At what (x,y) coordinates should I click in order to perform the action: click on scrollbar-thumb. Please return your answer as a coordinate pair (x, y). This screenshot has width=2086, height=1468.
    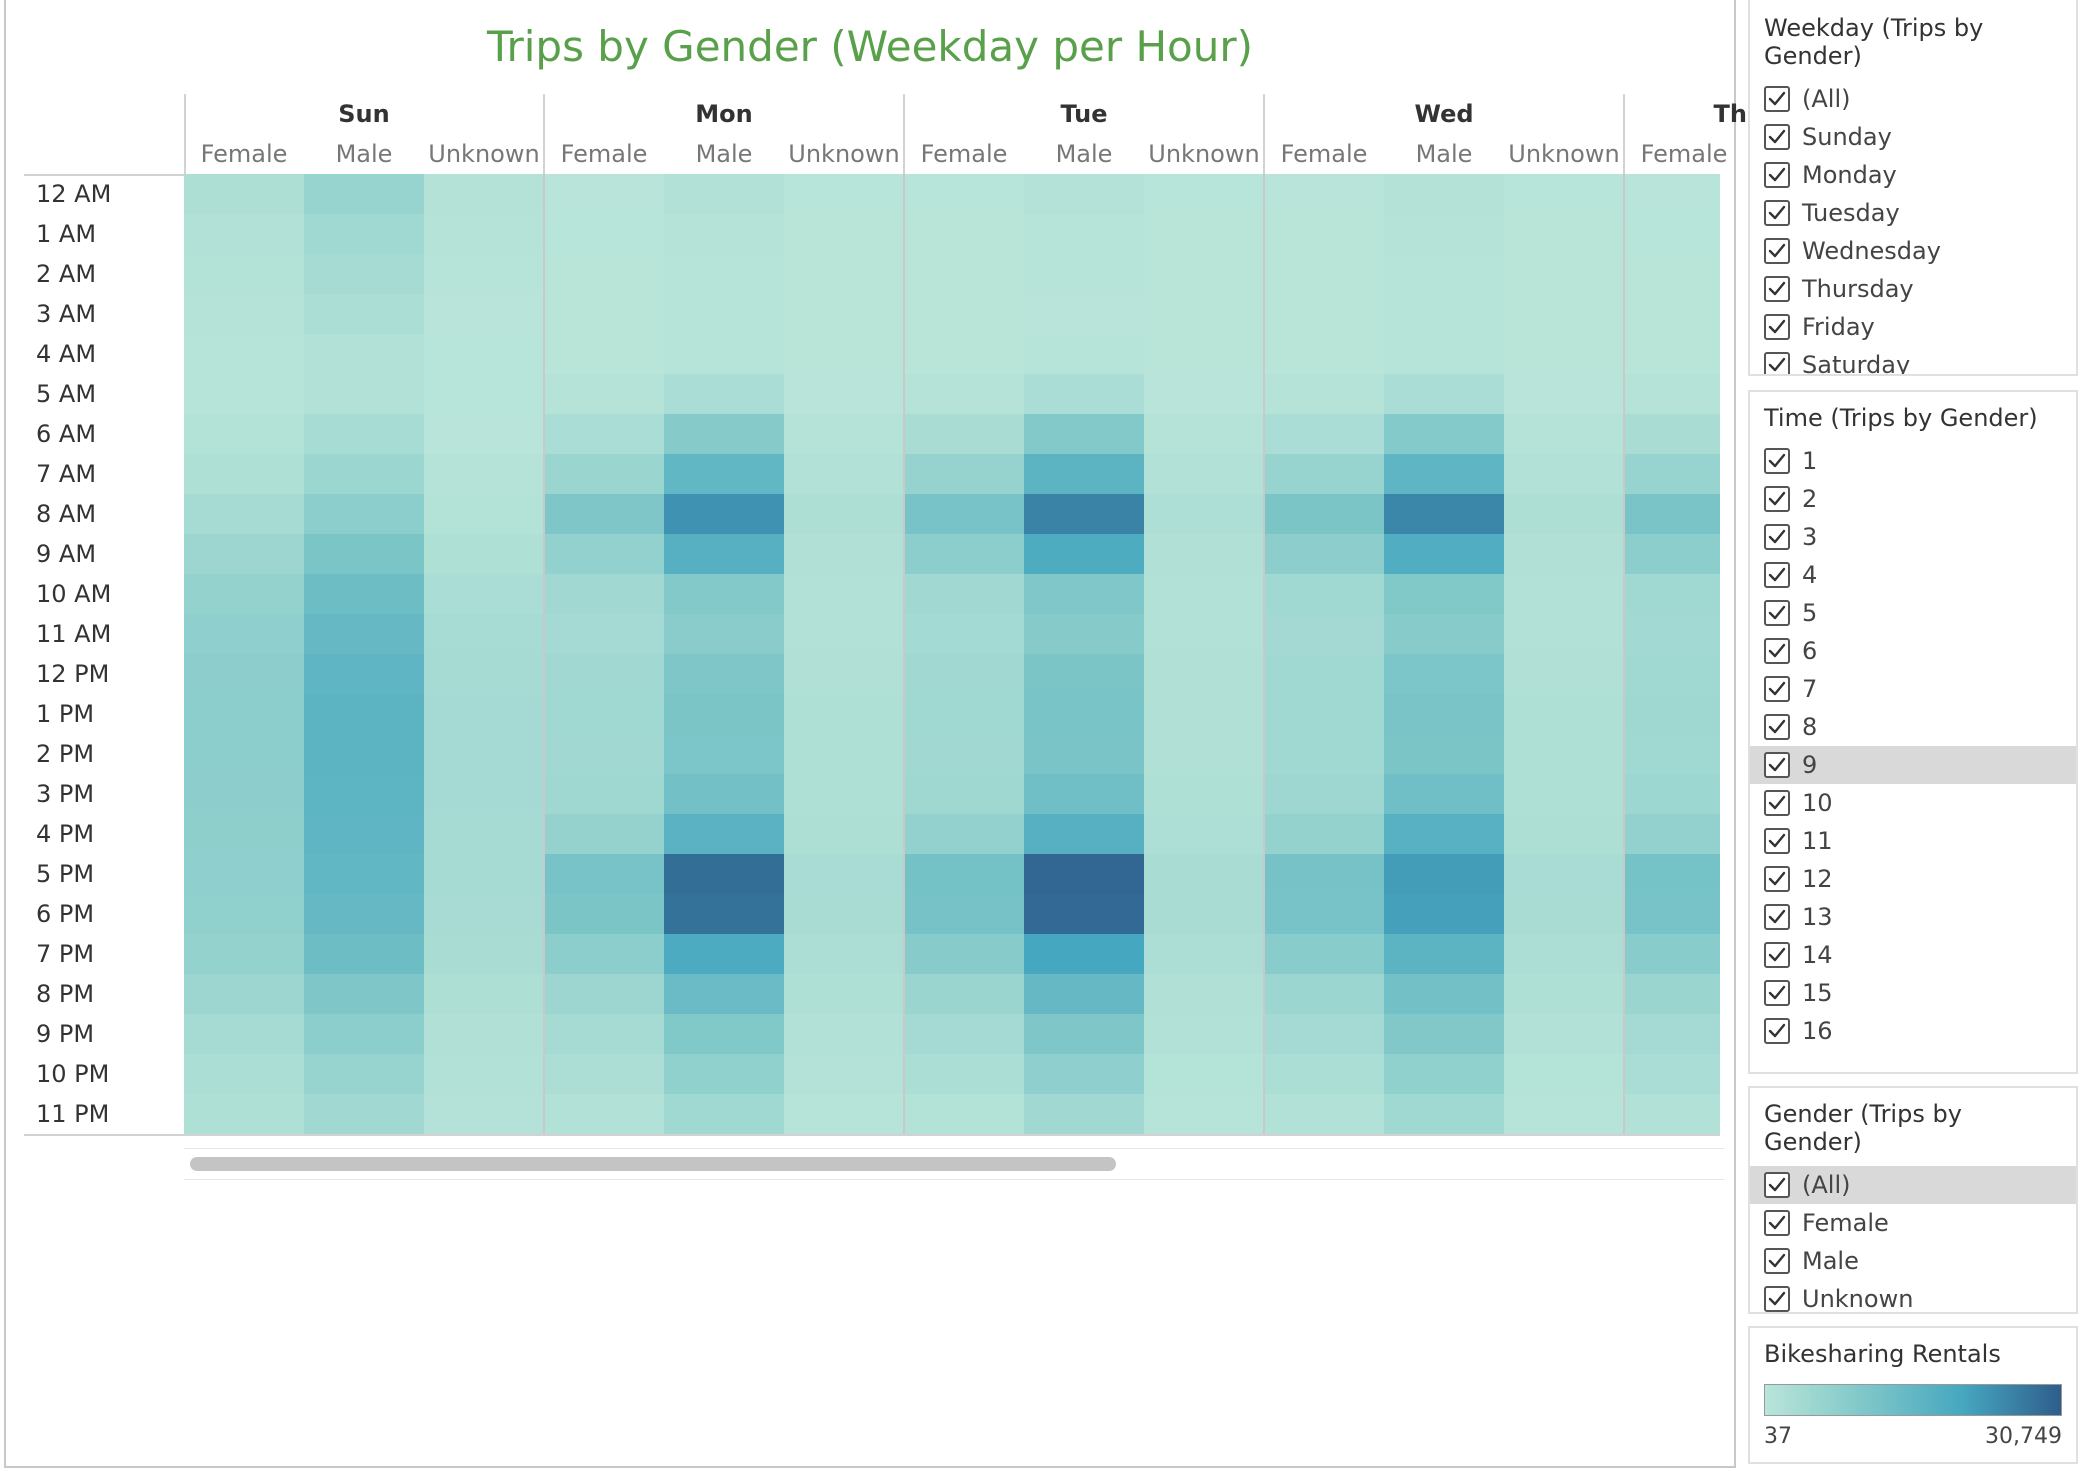
    Looking at the image, I should click on (653, 1164).